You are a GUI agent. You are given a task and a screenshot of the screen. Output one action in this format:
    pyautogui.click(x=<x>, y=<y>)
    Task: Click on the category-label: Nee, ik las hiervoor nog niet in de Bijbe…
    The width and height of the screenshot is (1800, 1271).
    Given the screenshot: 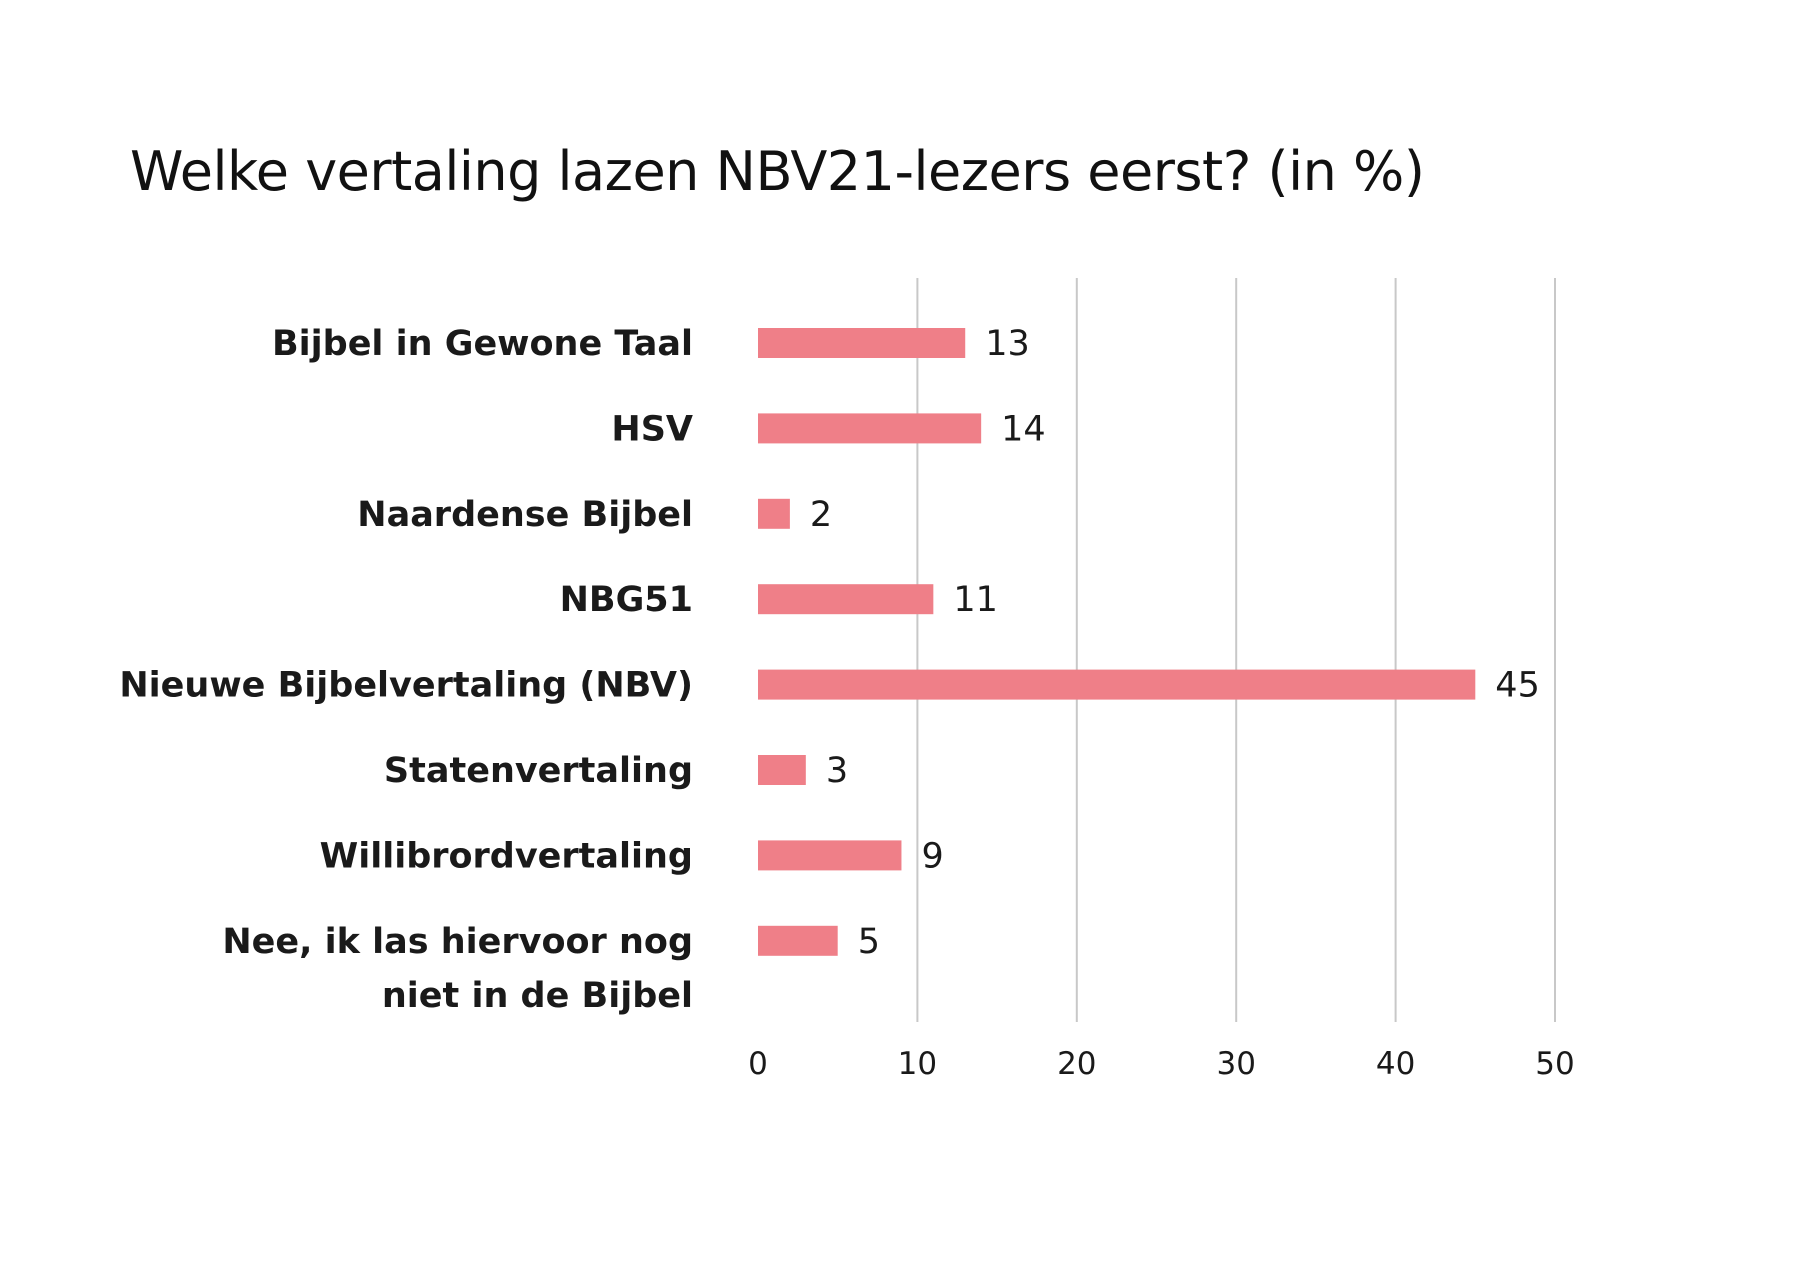 What is the action you would take?
    pyautogui.click(x=457, y=969)
    